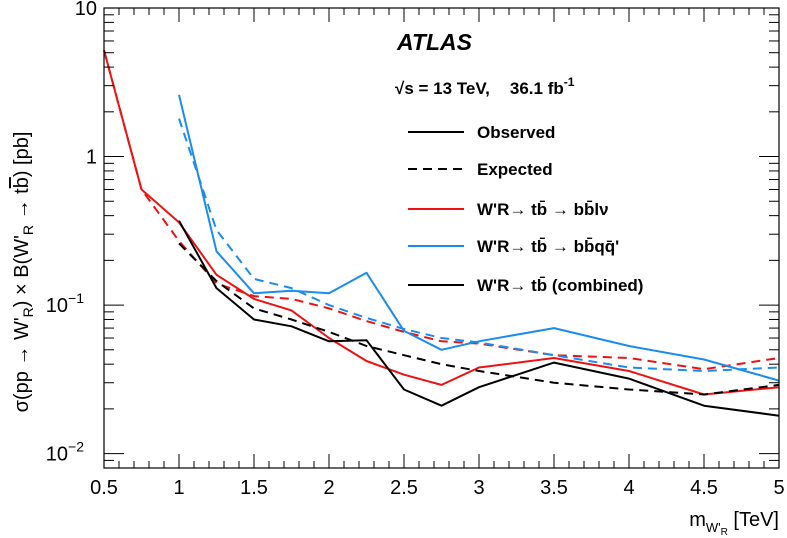 The width and height of the screenshot is (787, 538). I want to click on y-tick-label: 10⁻¹, so click(65, 303).